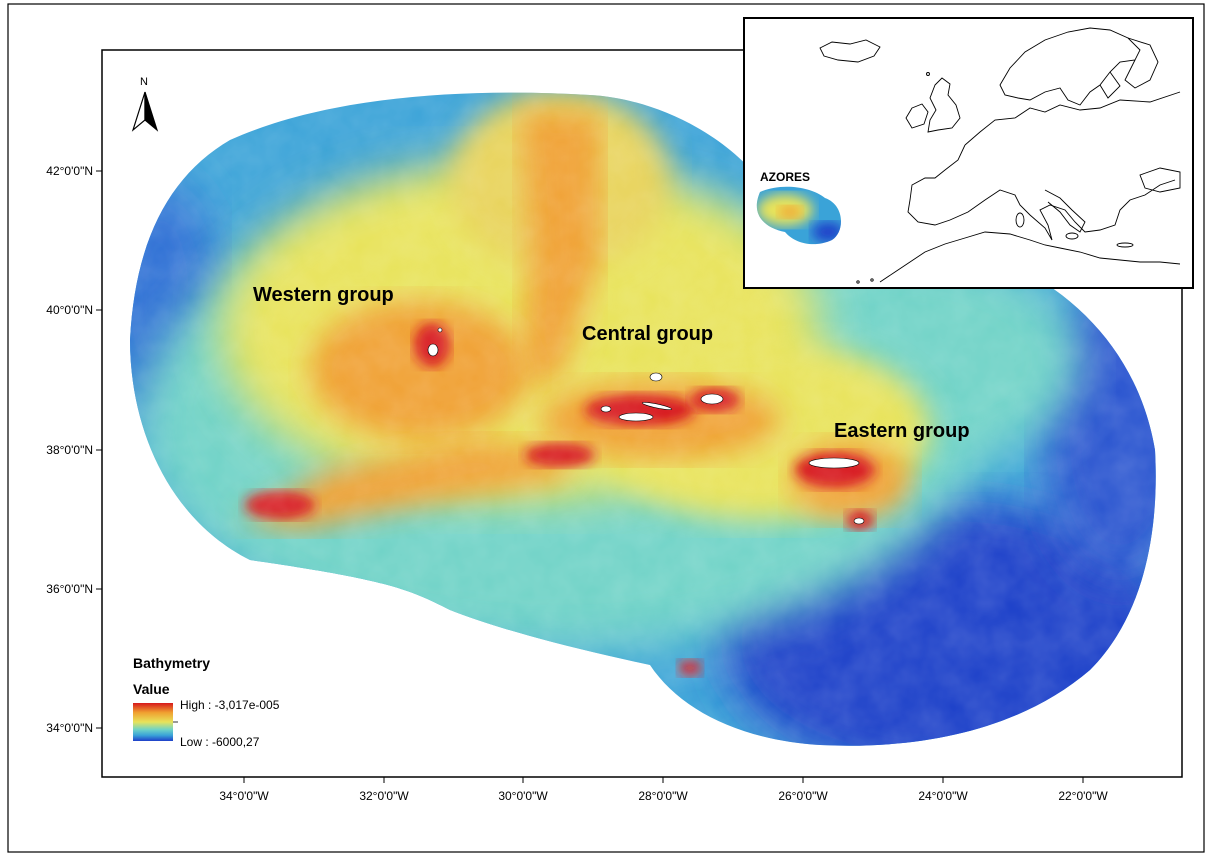 The width and height of the screenshot is (1207, 859). What do you see at coordinates (523, 796) in the screenshot?
I see `lon-tick-label: 30°0'0"W` at bounding box center [523, 796].